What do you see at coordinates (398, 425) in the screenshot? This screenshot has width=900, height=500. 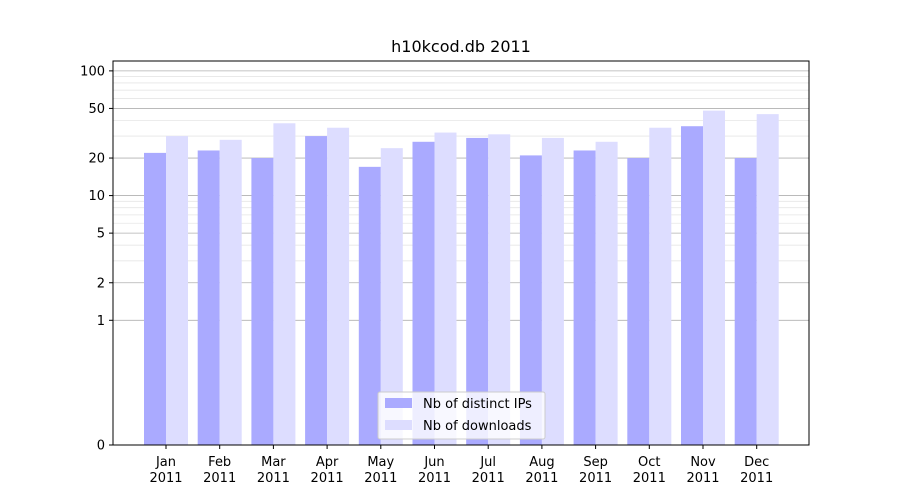 I see `legend-swatch-downloads` at bounding box center [398, 425].